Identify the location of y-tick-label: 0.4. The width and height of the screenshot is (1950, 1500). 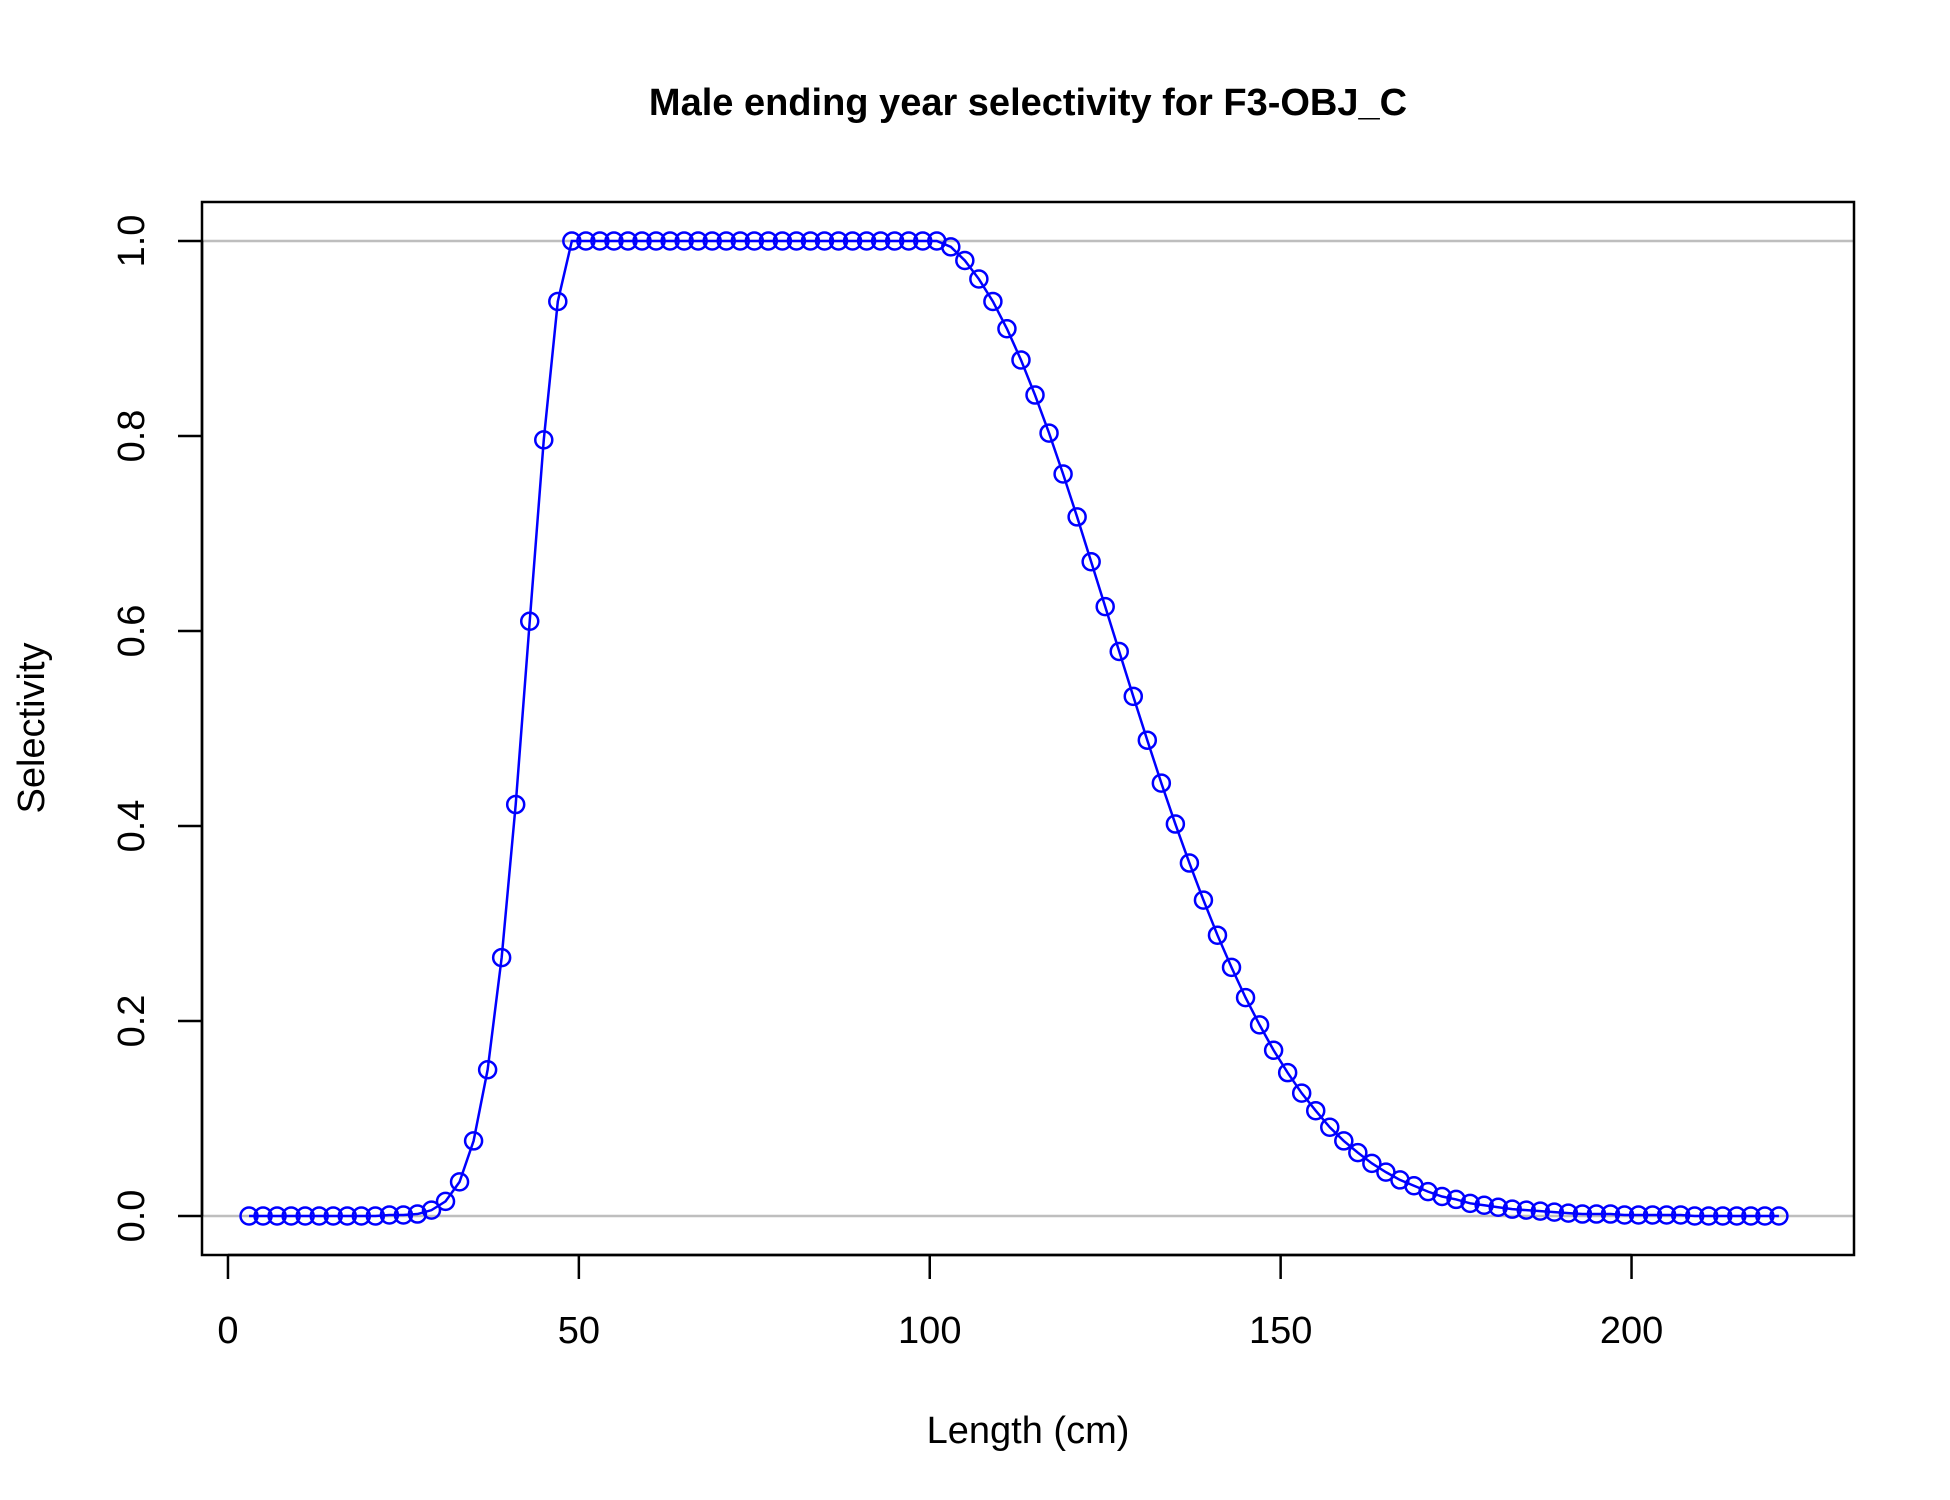
(132, 826).